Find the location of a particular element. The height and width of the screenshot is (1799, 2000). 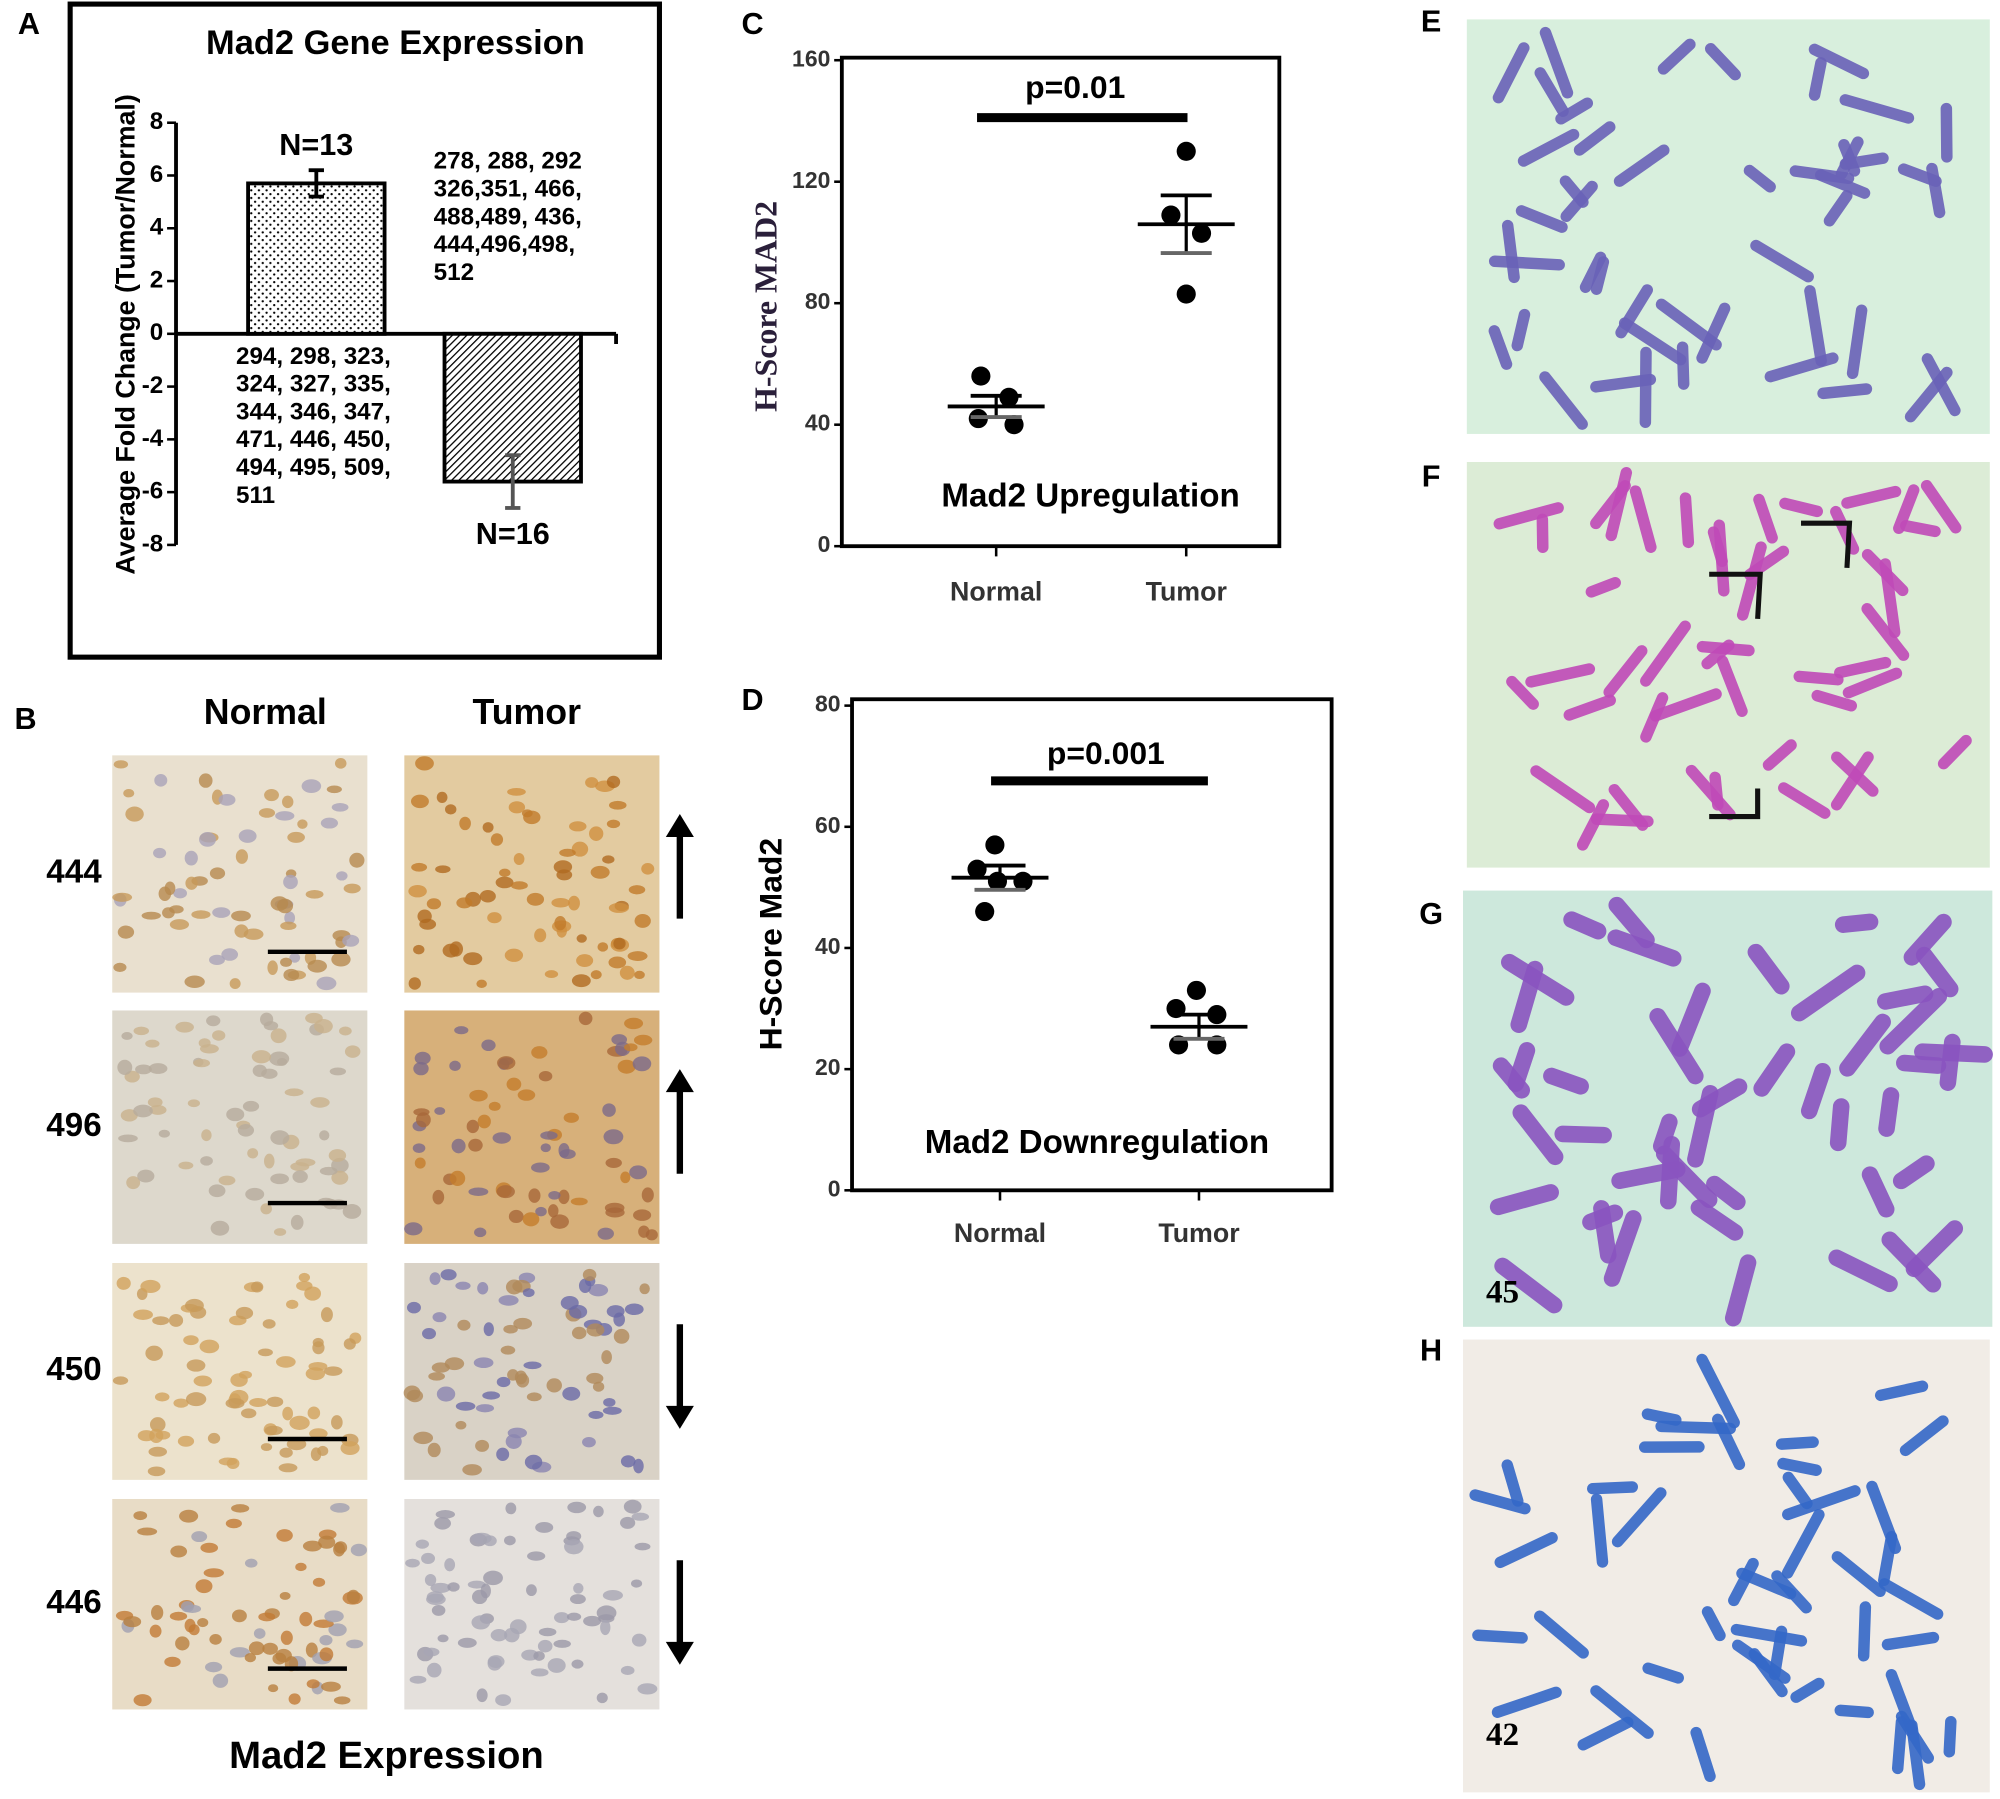

data-point is located at coordinates (1014, 425).